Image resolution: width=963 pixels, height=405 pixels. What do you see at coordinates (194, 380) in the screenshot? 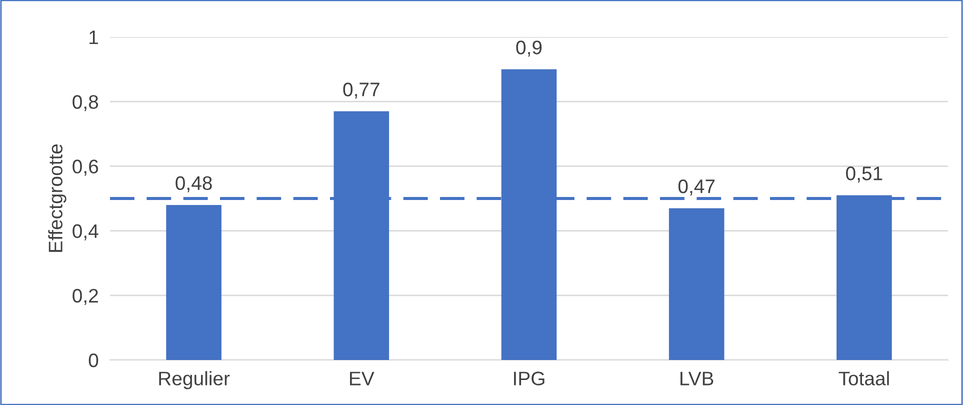
I see `x-tick-label: Regulier` at bounding box center [194, 380].